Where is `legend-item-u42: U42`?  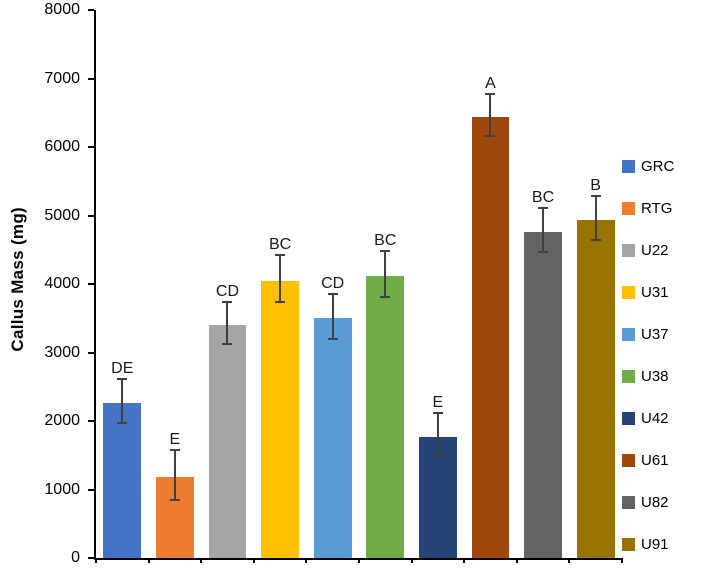 legend-item-u42: U42 is located at coordinates (669, 418).